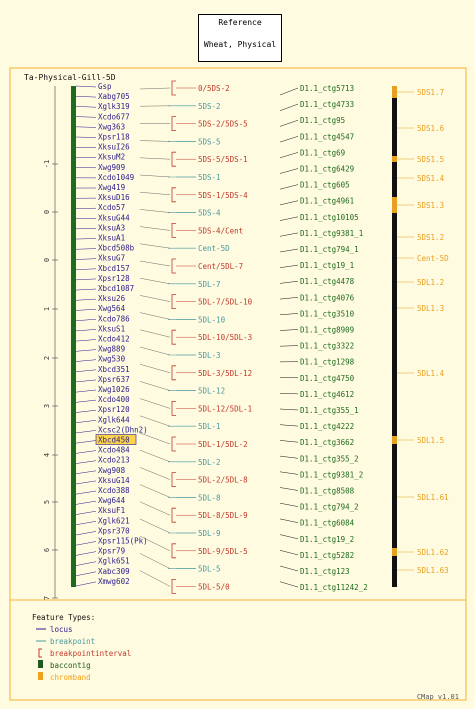  What do you see at coordinates (111, 328) in the screenshot?
I see `locus-label: XksuS1` at bounding box center [111, 328].